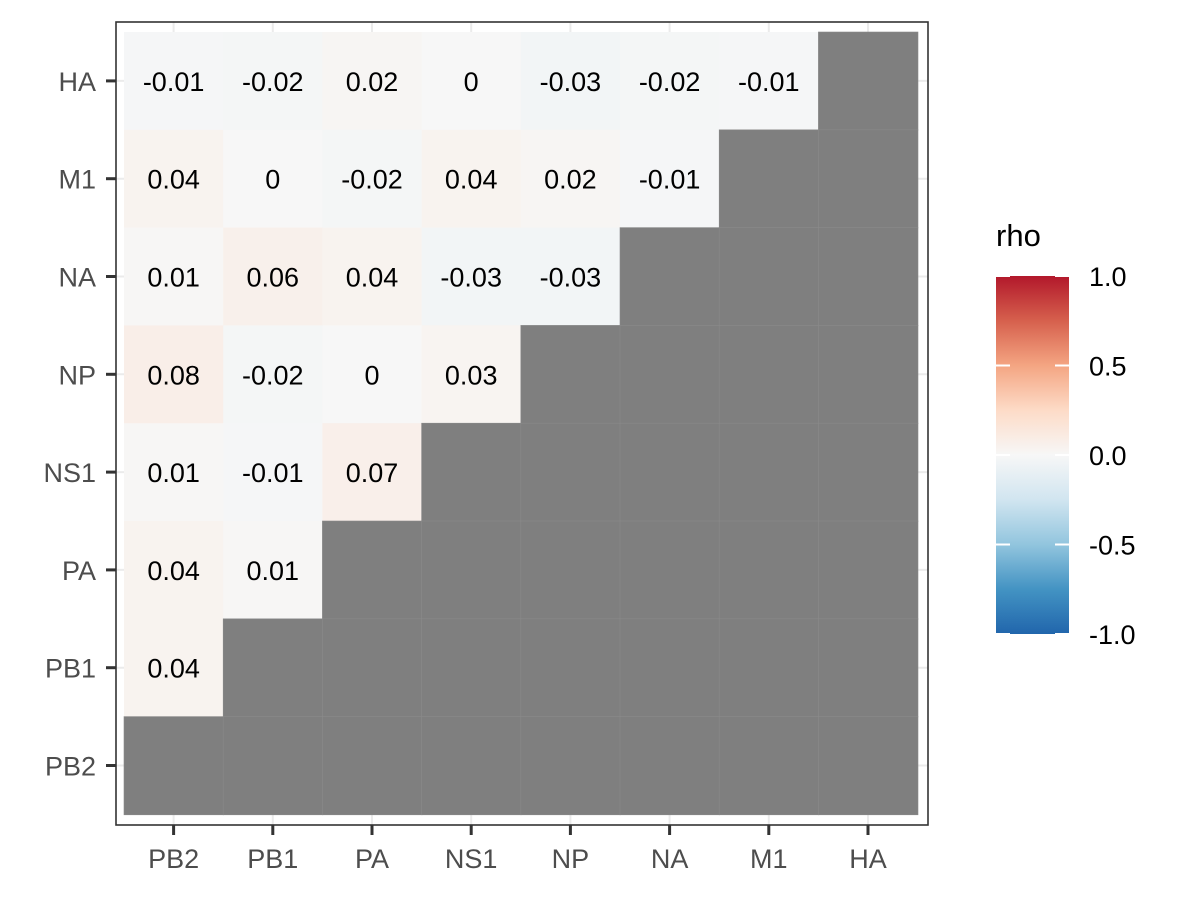 This screenshot has width=1200, height=900. What do you see at coordinates (77, 180) in the screenshot?
I see `y-axis-tick-label: M1` at bounding box center [77, 180].